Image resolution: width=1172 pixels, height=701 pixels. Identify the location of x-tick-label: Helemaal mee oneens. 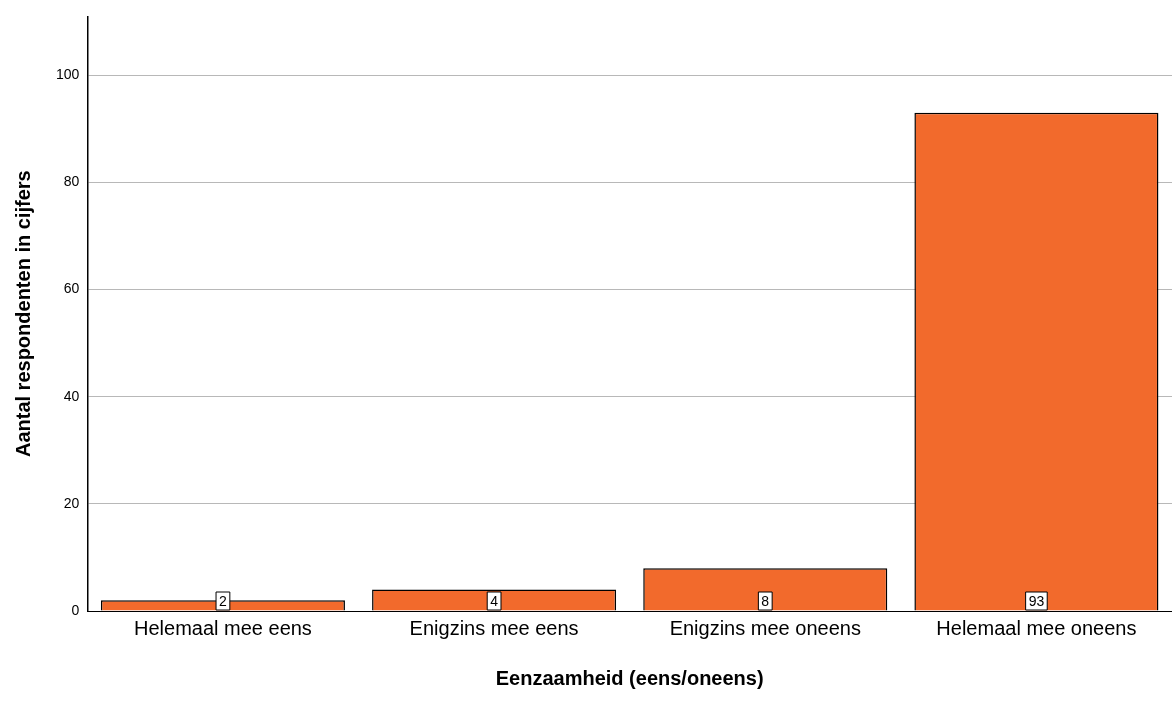
(1036, 627).